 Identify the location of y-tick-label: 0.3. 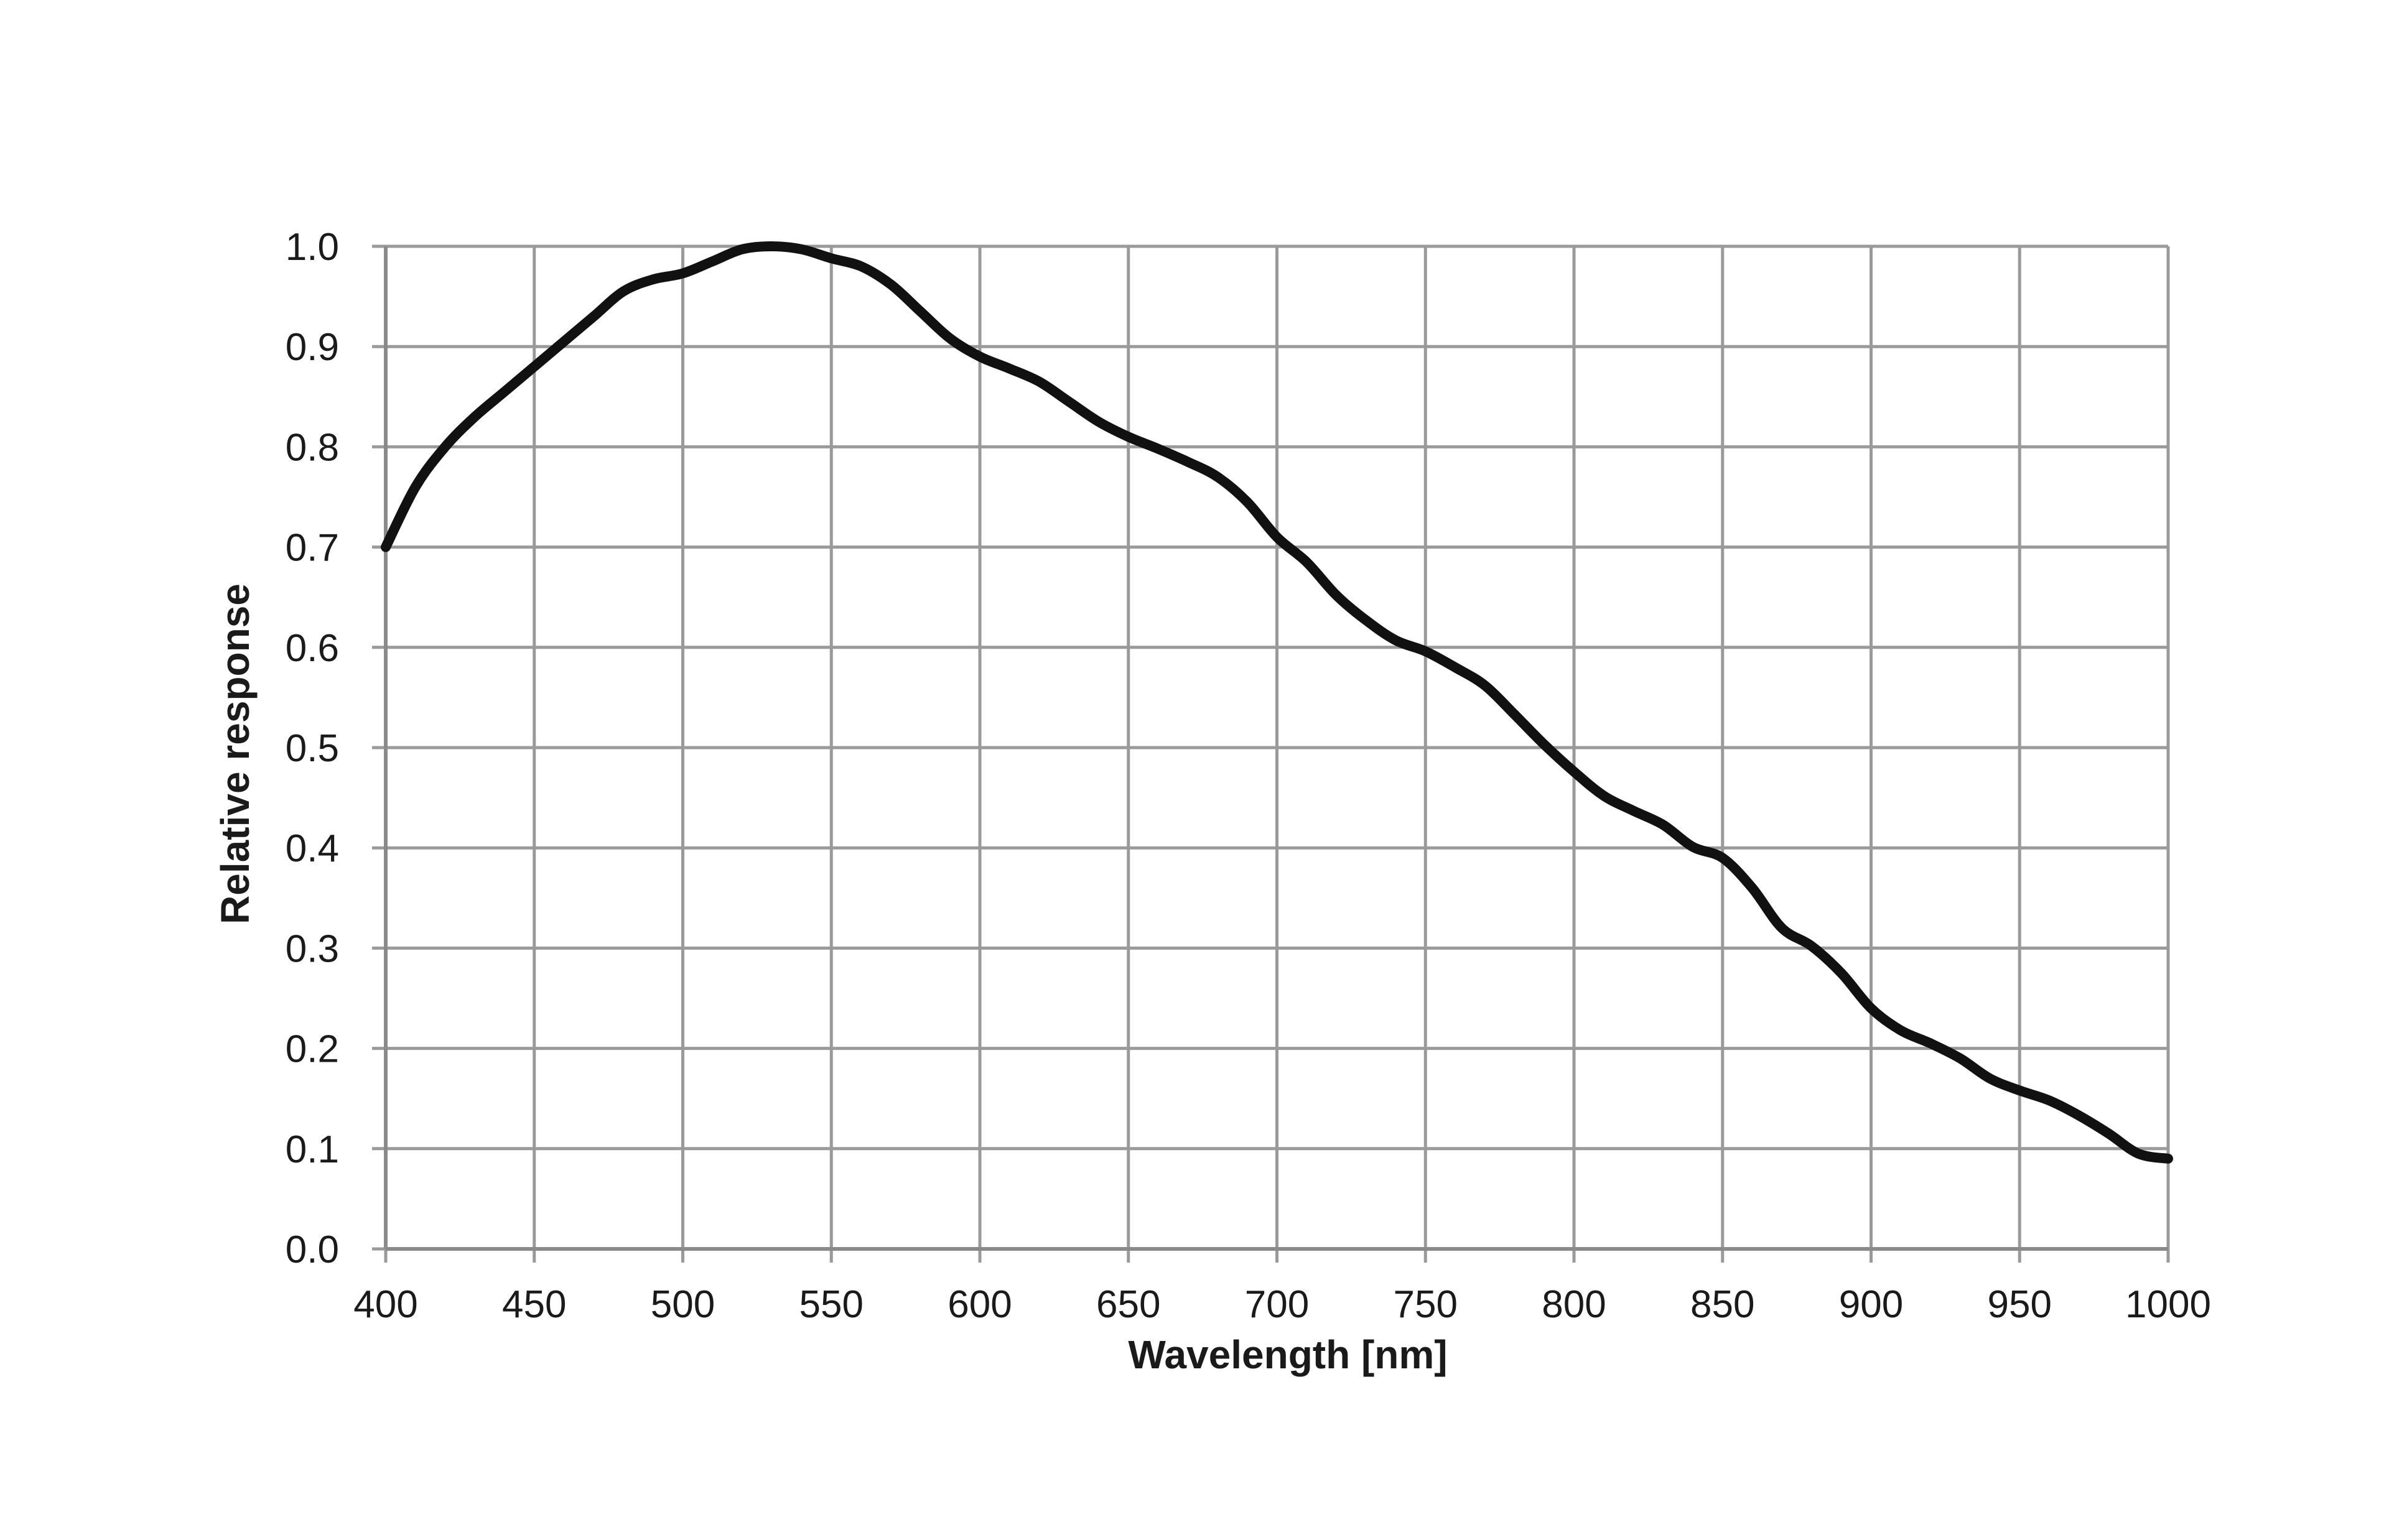
(313, 949).